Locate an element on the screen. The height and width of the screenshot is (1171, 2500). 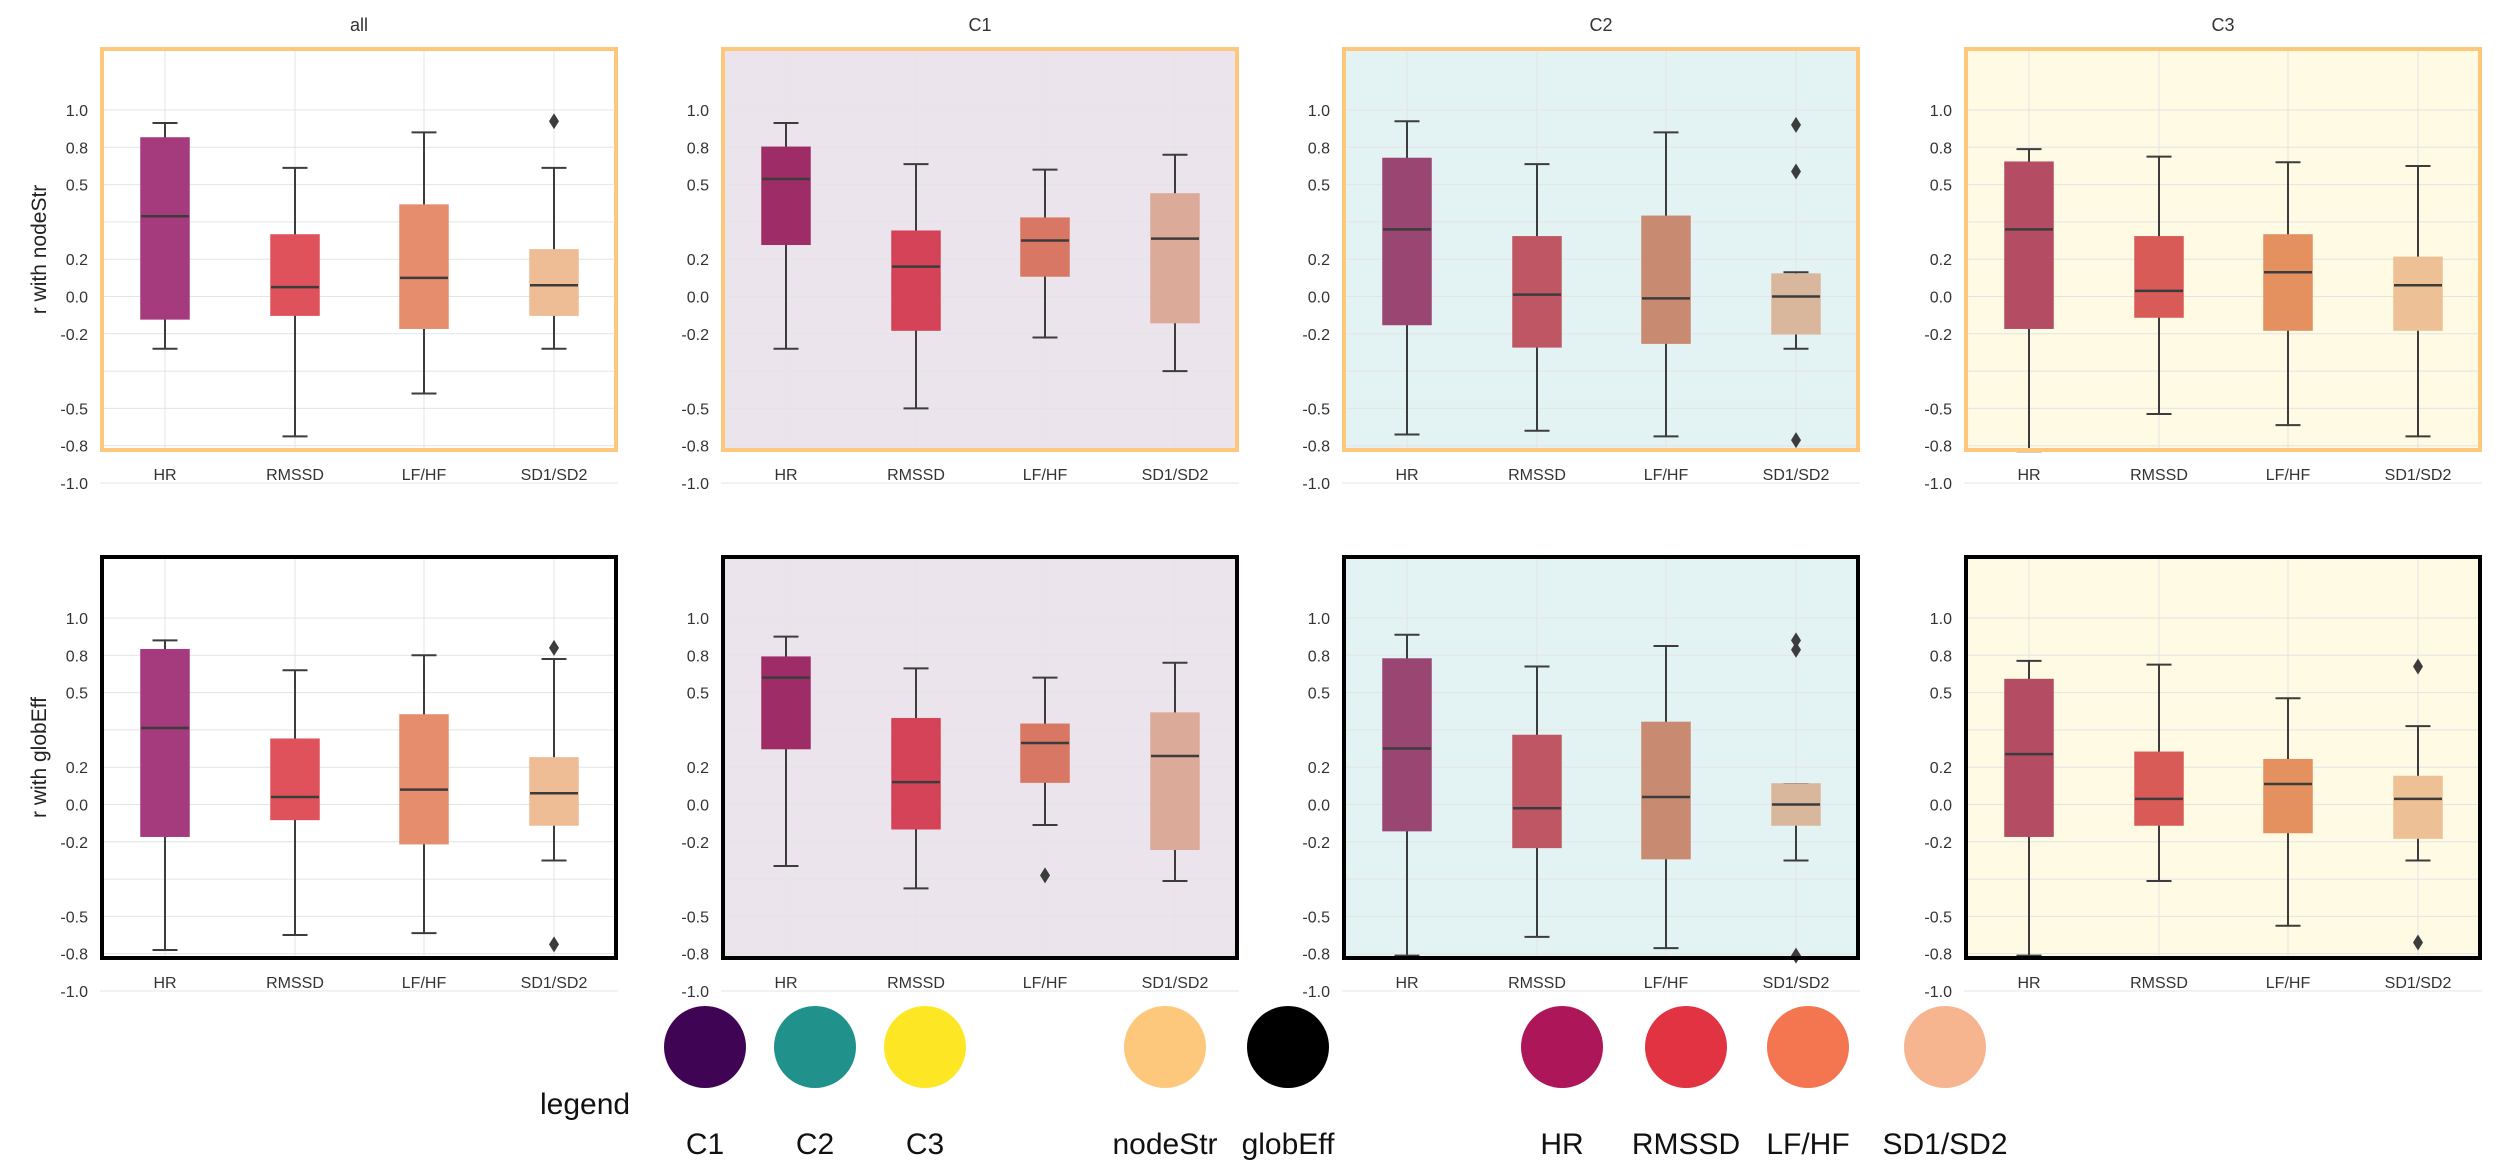
panel-title: C1 is located at coordinates (979, 25).